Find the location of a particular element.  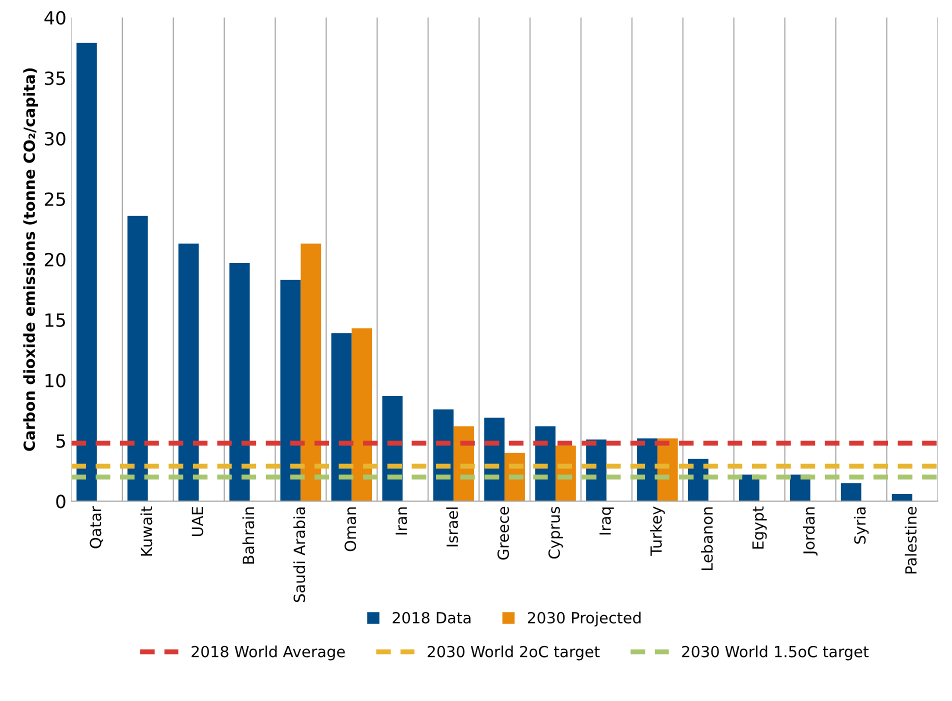

legend-label: 2018 World Average is located at coordinates (268, 653).